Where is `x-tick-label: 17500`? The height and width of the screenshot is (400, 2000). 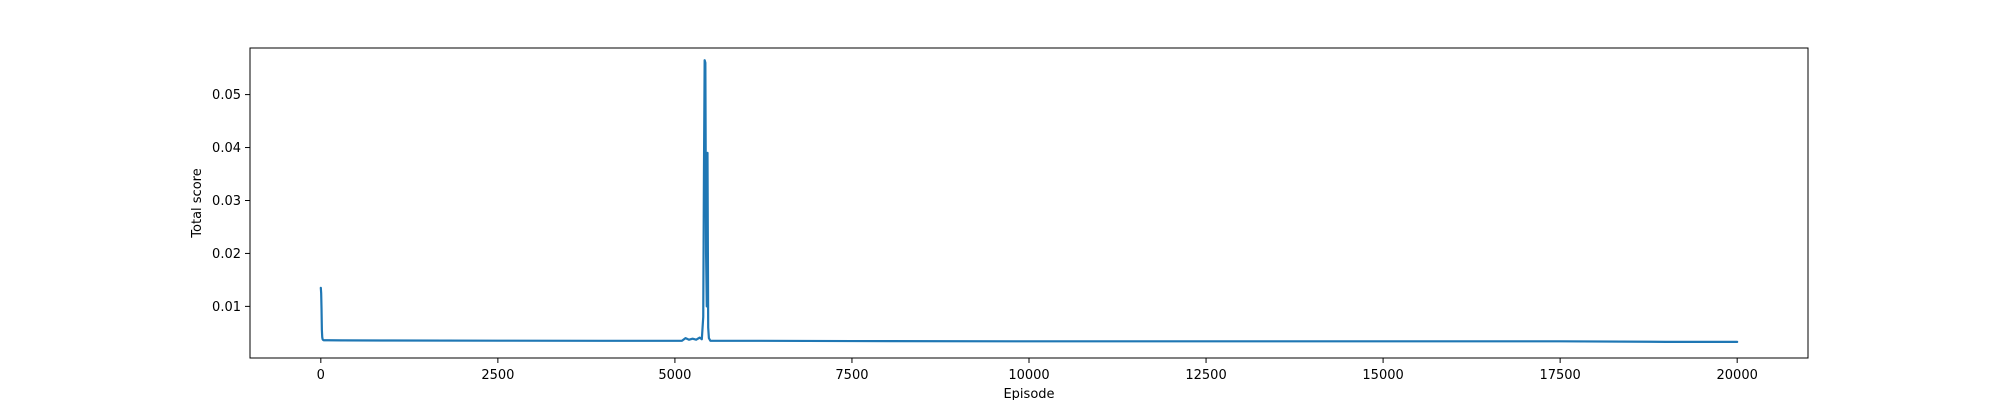
x-tick-label: 17500 is located at coordinates (1559, 375).